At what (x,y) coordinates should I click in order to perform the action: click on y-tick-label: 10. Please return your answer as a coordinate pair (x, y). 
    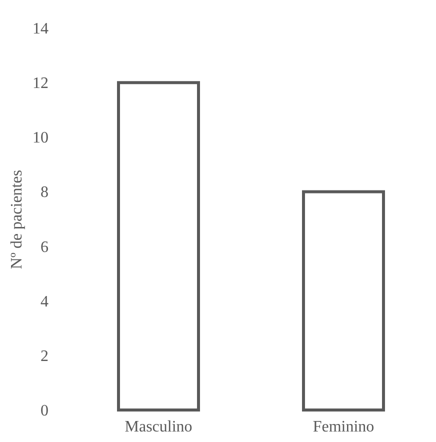
    Looking at the image, I should click on (40, 138).